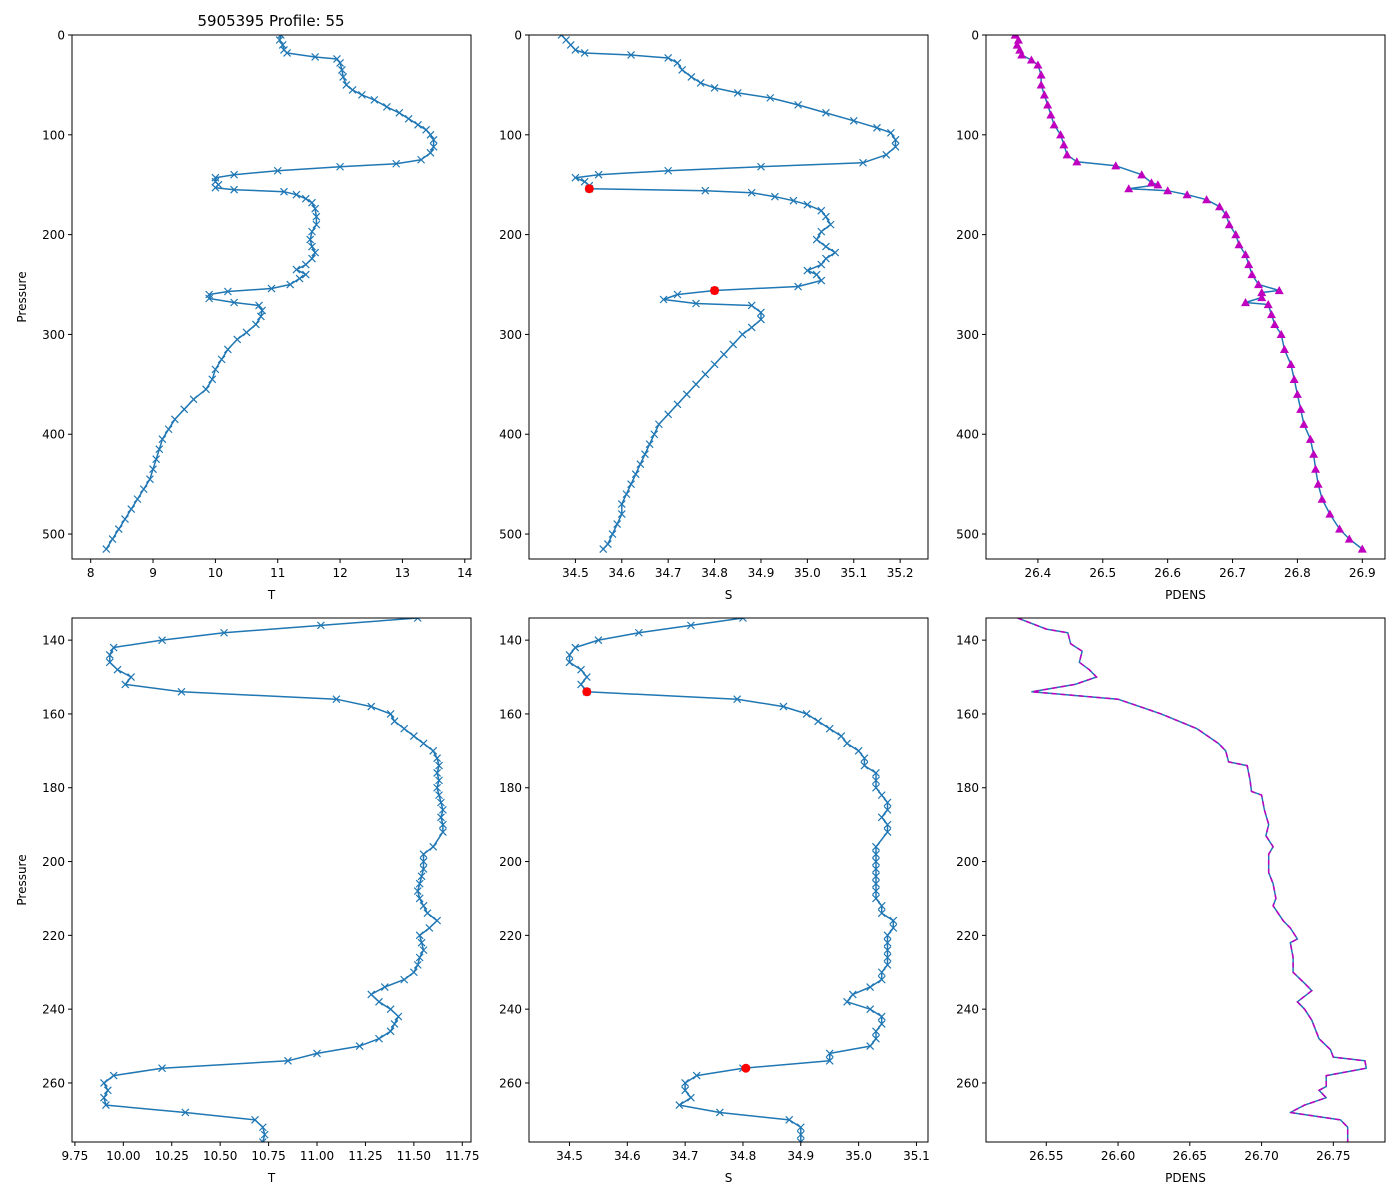 The image size is (1400, 1200). What do you see at coordinates (220, 1156) in the screenshot?
I see `x-tick-label: 10.50` at bounding box center [220, 1156].